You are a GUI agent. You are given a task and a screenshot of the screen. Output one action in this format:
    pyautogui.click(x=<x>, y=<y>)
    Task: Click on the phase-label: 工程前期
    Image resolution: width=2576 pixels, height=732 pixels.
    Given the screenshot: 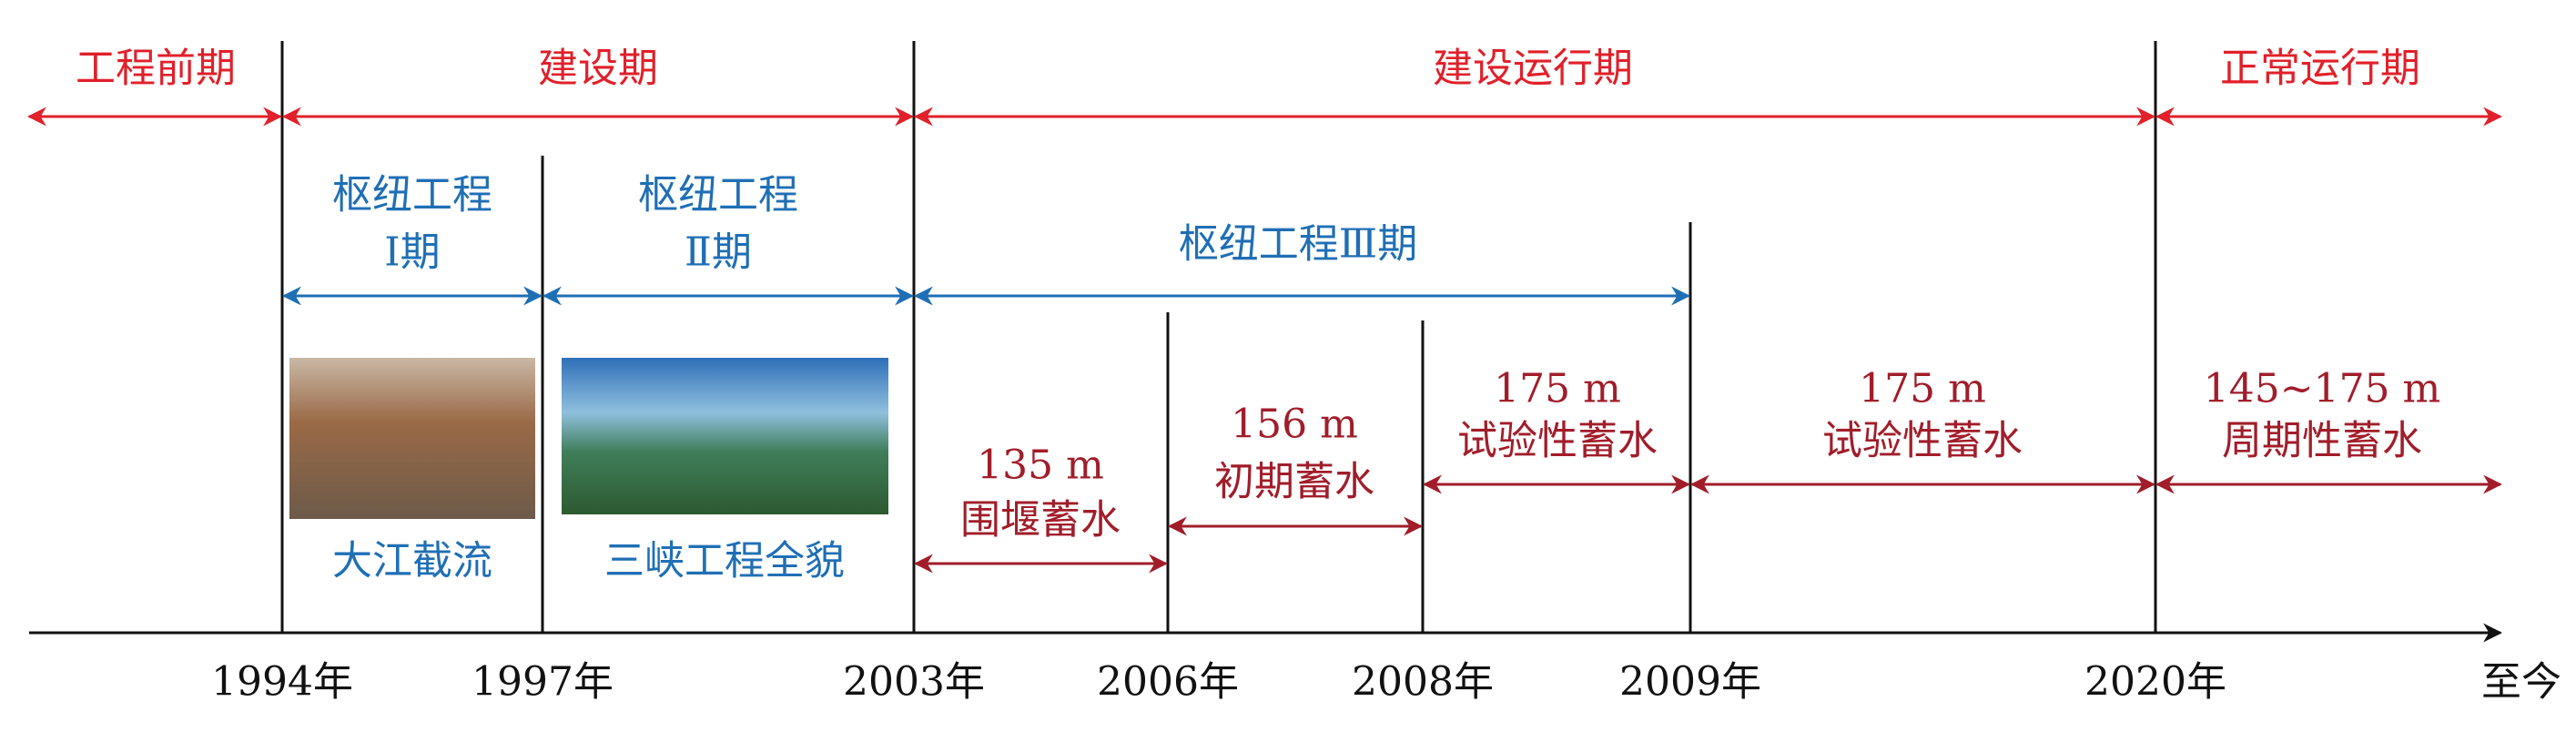 What is the action you would take?
    pyautogui.click(x=156, y=69)
    